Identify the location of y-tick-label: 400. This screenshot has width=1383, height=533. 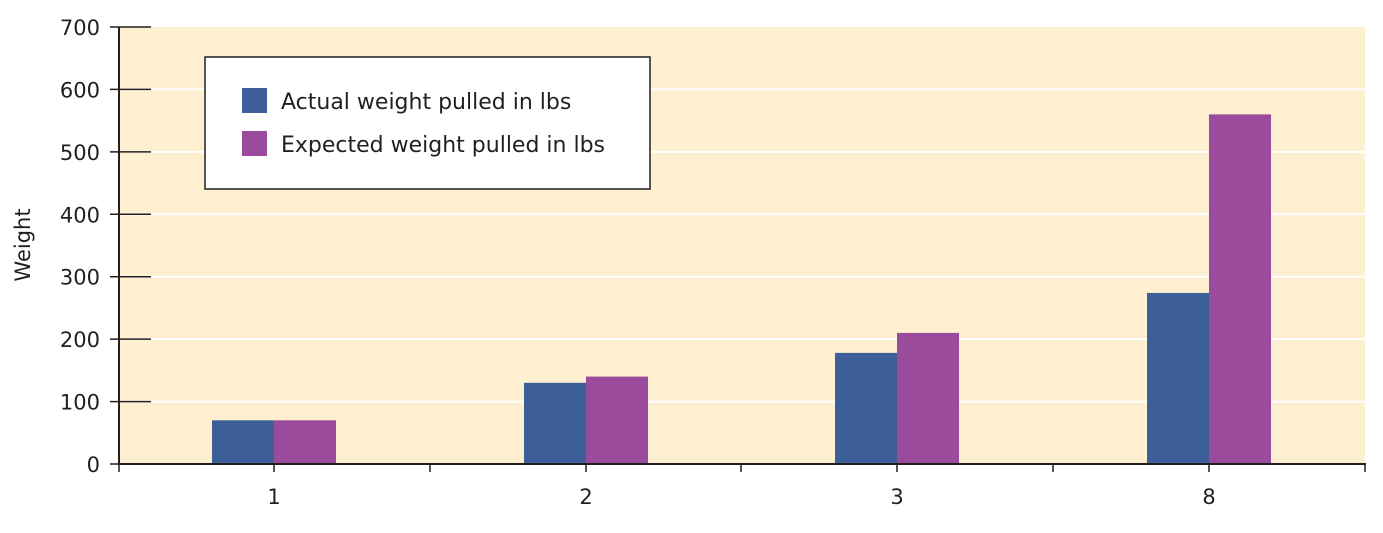
(80, 215).